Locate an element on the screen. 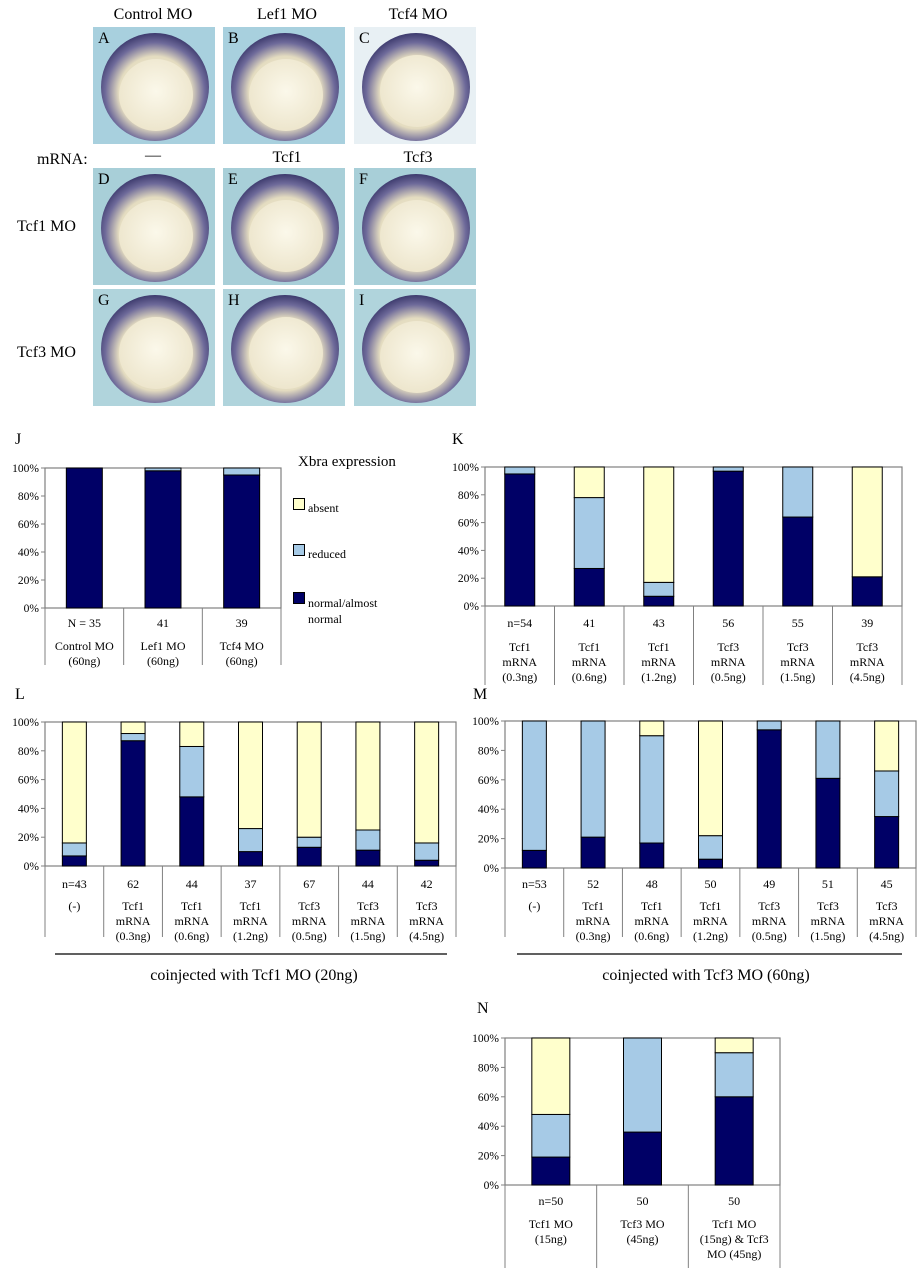 Image resolution: width=921 pixels, height=1280 pixels. embryo-photo-e: E is located at coordinates (284, 226).